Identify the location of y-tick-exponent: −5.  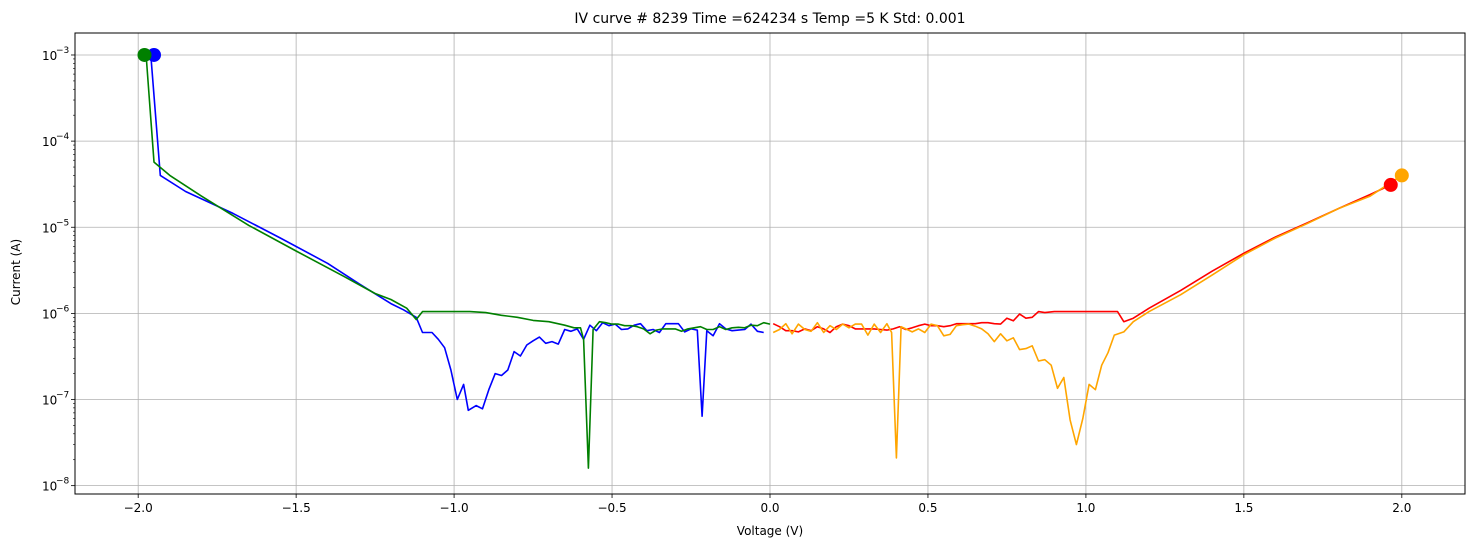
(62, 223).